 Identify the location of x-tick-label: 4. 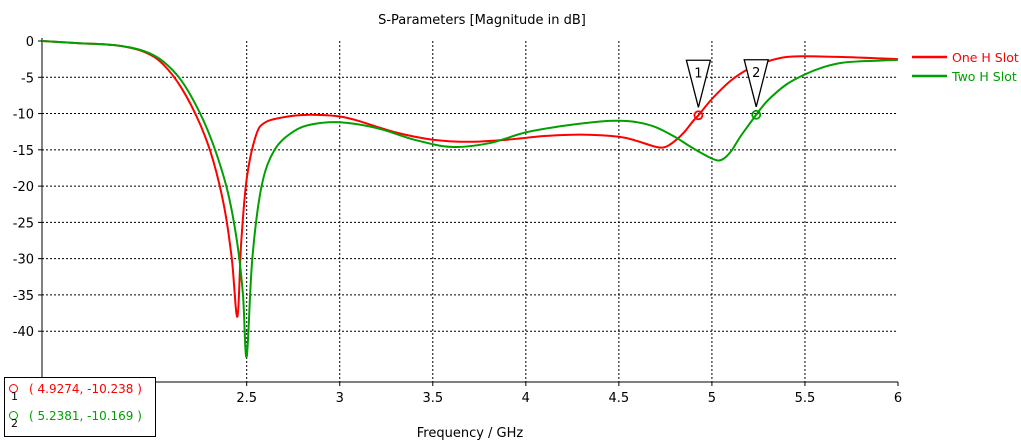
(526, 398).